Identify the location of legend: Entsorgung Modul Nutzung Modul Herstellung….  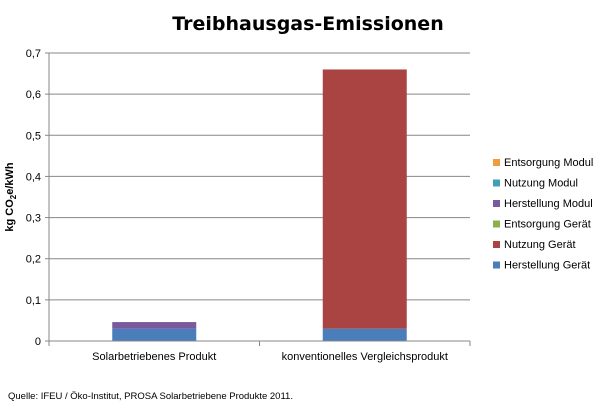
(543, 214).